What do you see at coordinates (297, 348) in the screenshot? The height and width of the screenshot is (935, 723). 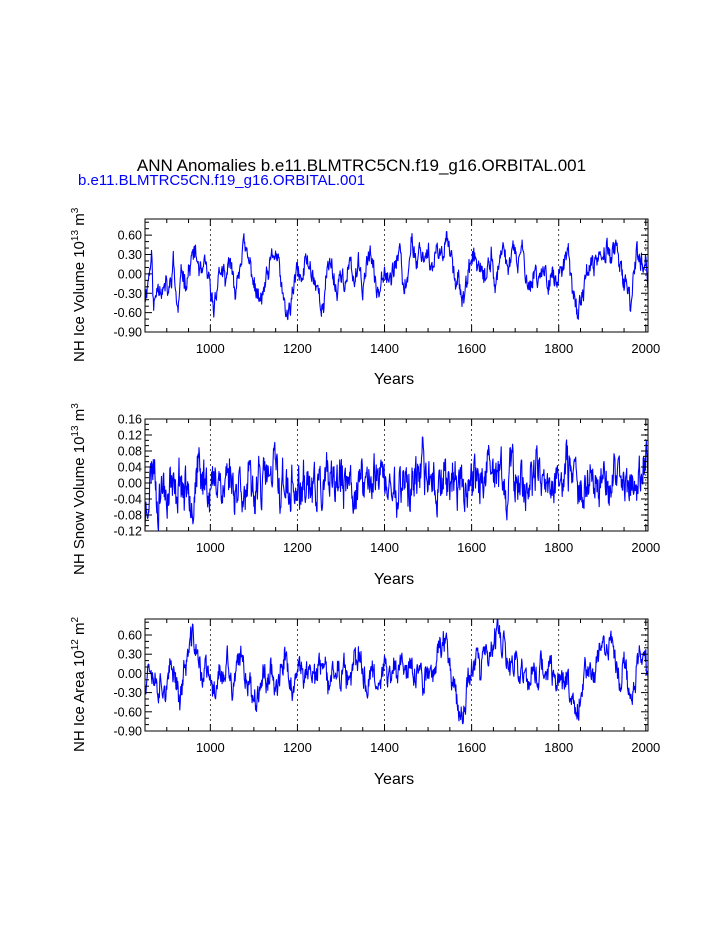 I see `ice-volume-xtick-label-1200: 1200` at bounding box center [297, 348].